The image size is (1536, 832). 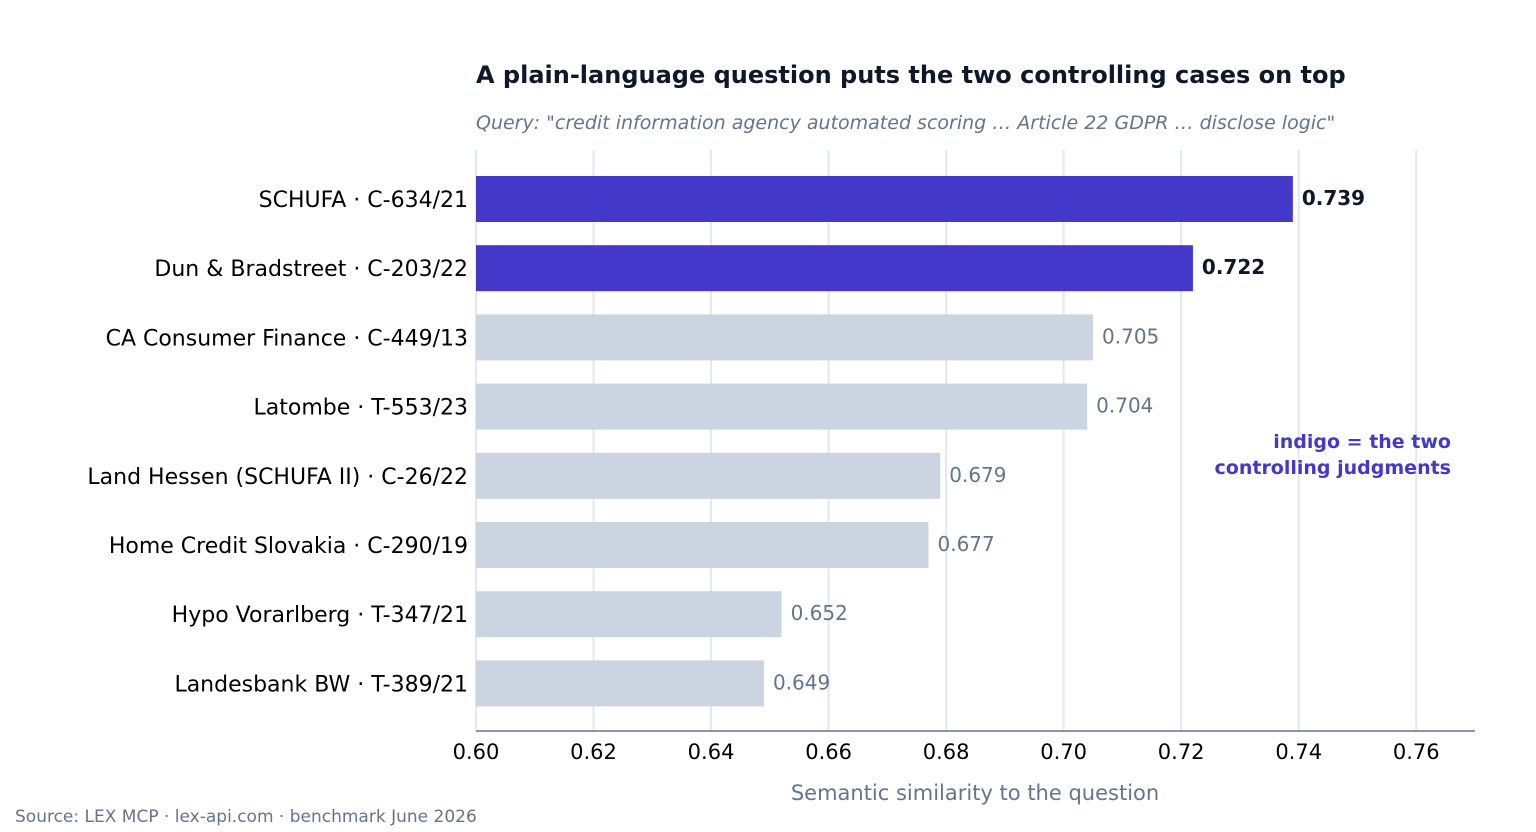 I want to click on y-category-label: Hypo Vorarlberg · T-347/21, so click(x=320, y=615).